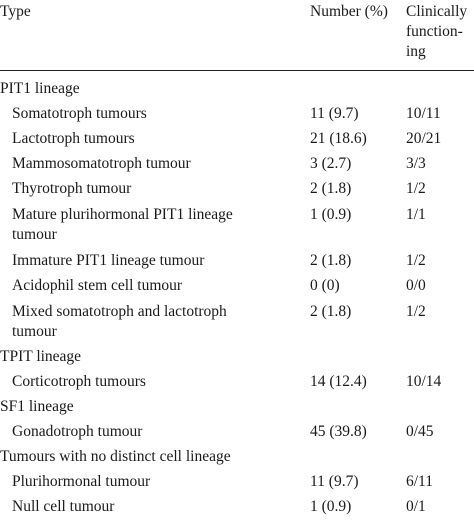 The image size is (474, 520). What do you see at coordinates (338, 381) in the screenshot?
I see `row-number: 14 (12.4)` at bounding box center [338, 381].